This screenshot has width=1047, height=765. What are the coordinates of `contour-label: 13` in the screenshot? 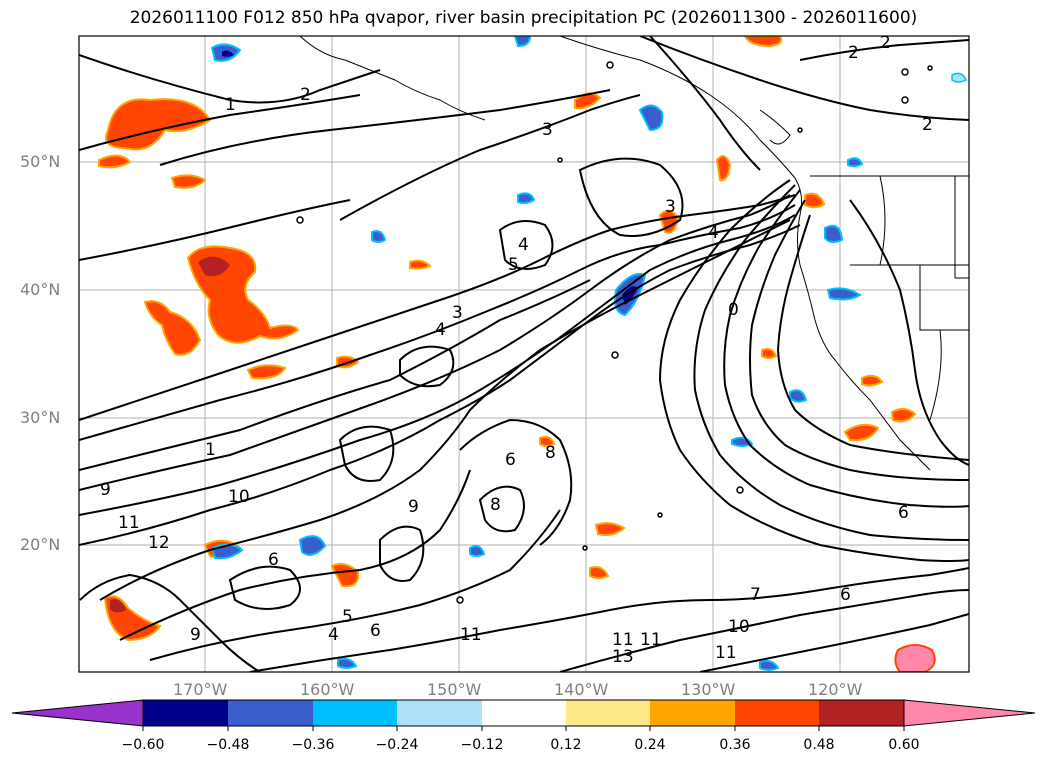 It's located at (623, 657).